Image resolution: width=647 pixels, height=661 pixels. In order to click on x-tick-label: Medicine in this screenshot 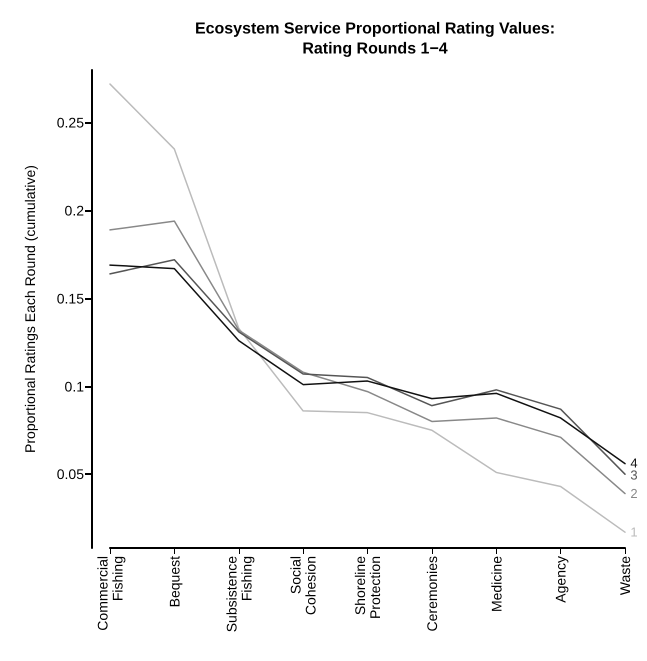, I will do `click(496, 584)`.